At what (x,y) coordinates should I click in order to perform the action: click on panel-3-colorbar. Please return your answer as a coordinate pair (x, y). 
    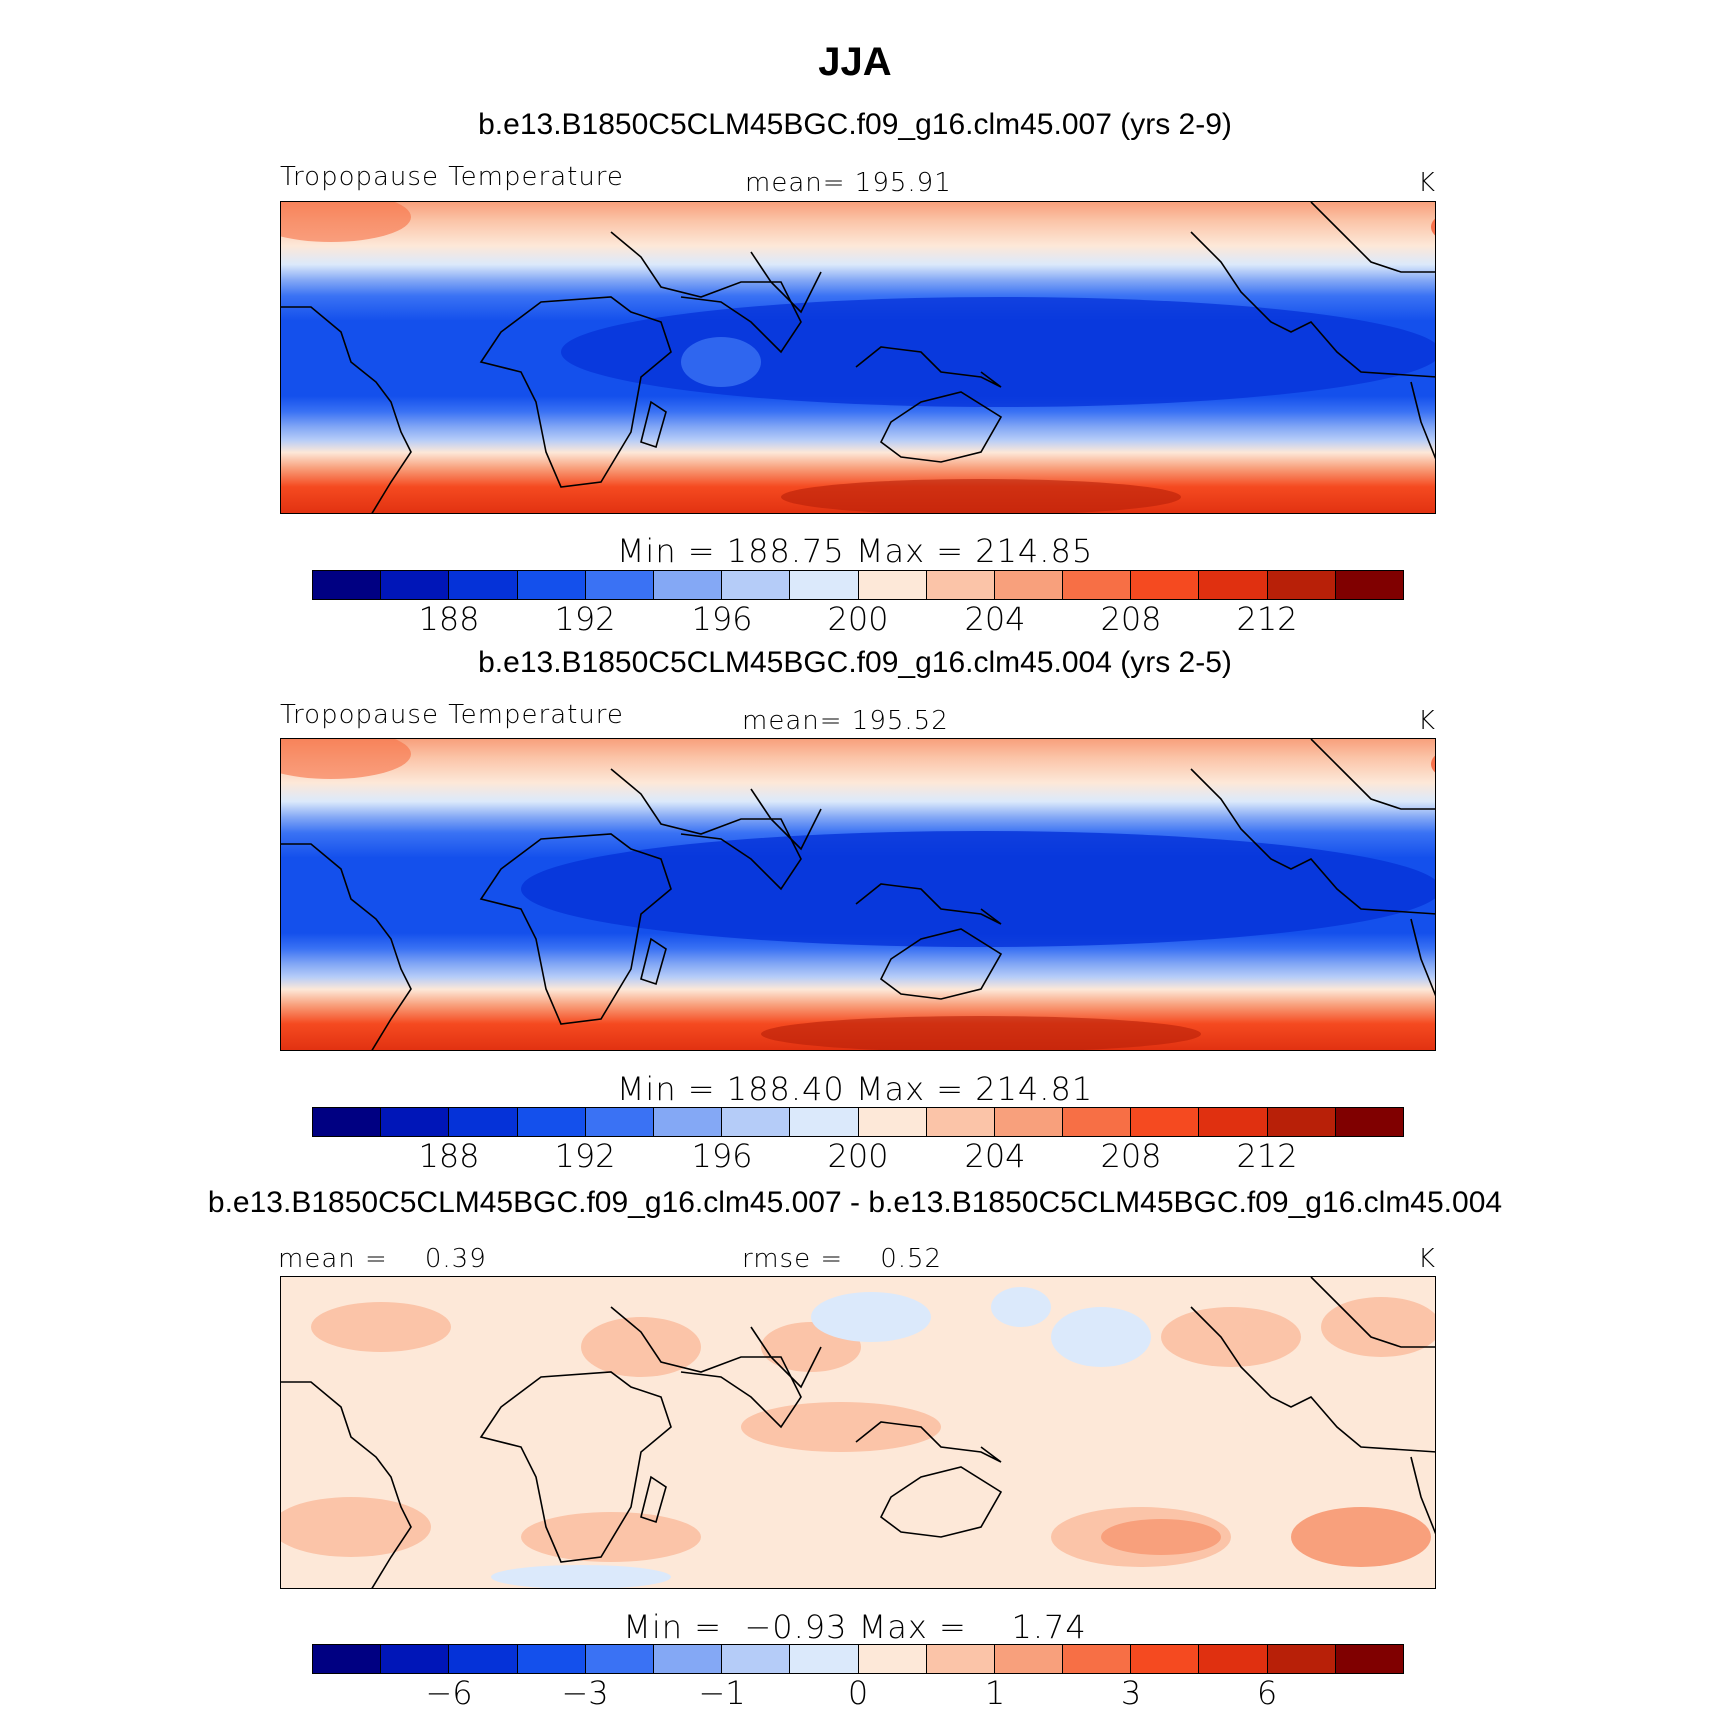
    Looking at the image, I should click on (858, 1659).